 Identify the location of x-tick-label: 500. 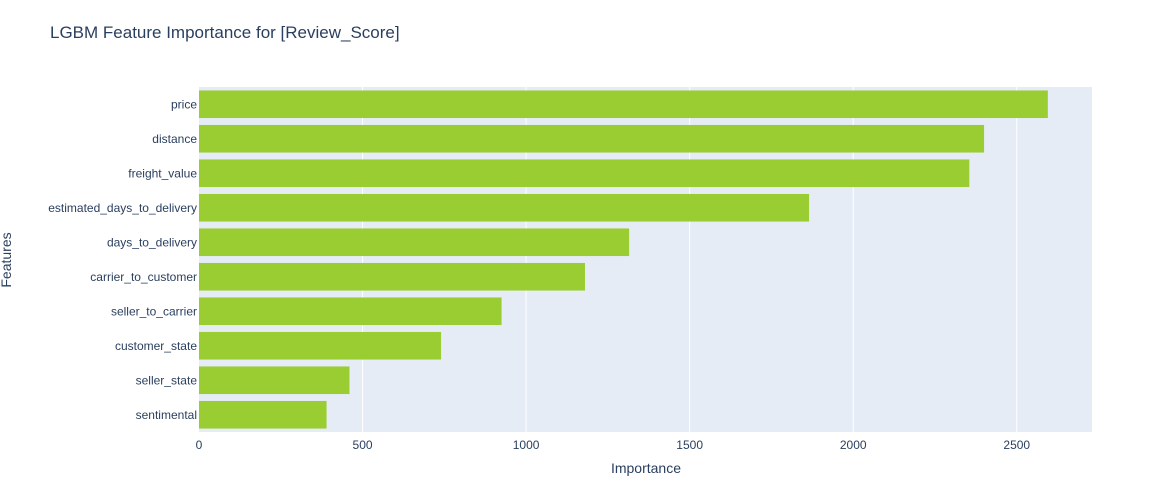
(363, 445).